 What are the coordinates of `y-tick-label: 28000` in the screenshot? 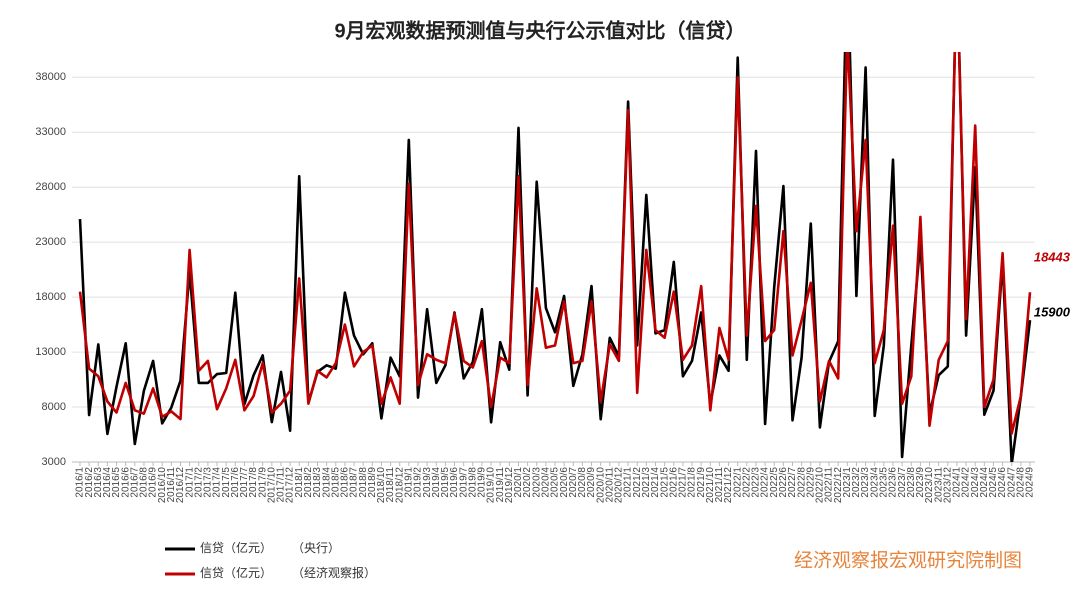 It's located at (50, 187).